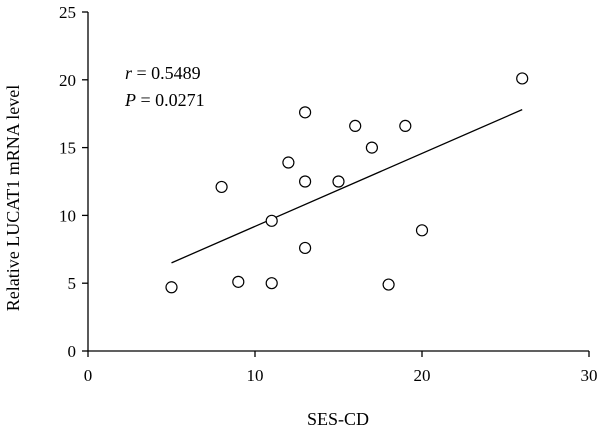 Image resolution: width=600 pixels, height=435 pixels. I want to click on p-value: = 0.0271, so click(170, 100).